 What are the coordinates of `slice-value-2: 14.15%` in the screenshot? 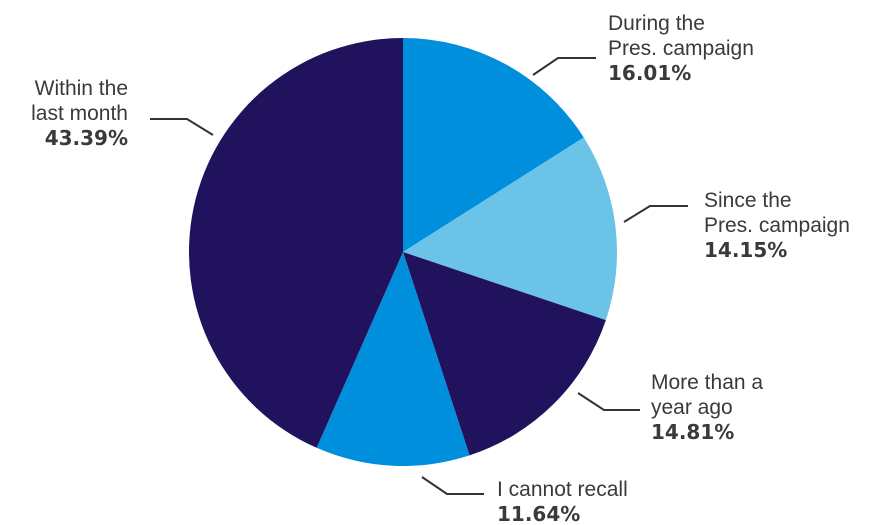 It's located at (745, 250).